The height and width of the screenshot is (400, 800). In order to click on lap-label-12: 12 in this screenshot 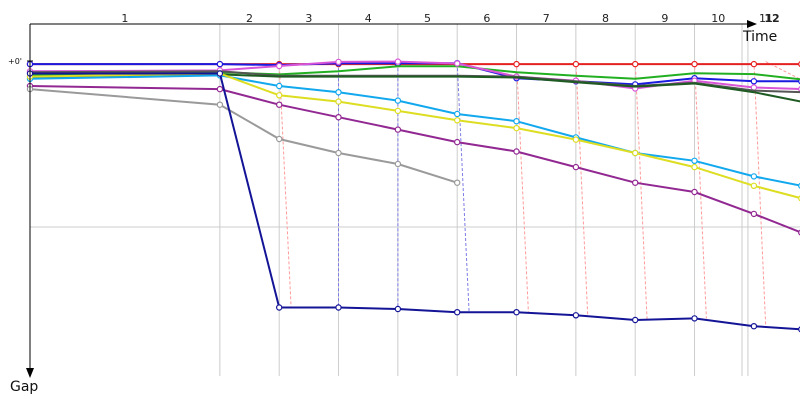, I will do `click(771, 18)`.